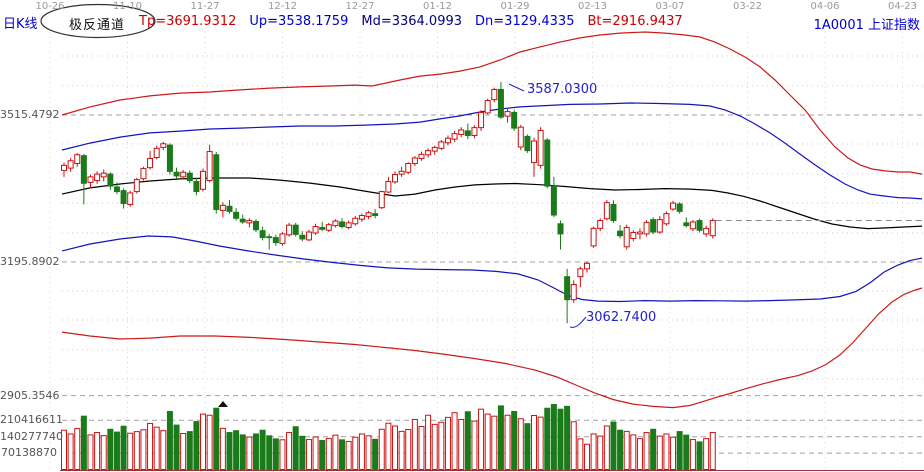 Image resolution: width=924 pixels, height=472 pixels. What do you see at coordinates (516, 87) in the screenshot?
I see `high-annotation-leader-line` at bounding box center [516, 87].